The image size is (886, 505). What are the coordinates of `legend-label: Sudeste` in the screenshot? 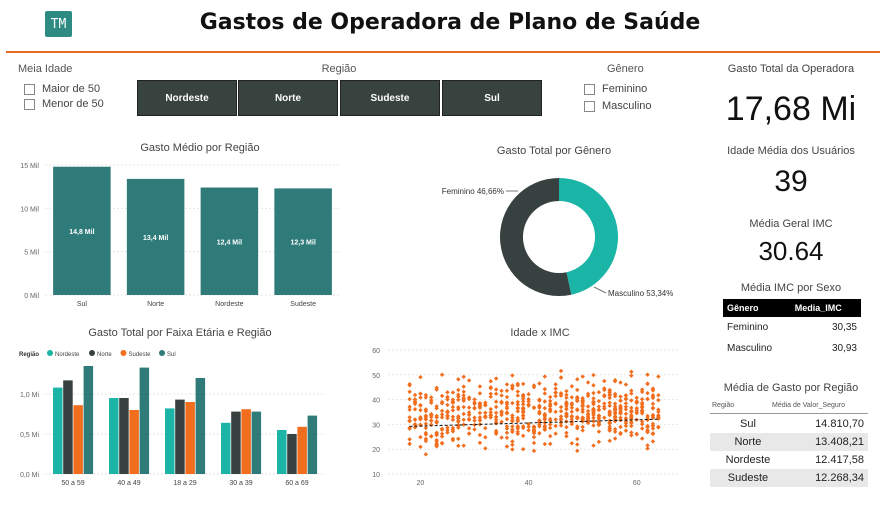 It's located at (140, 355).